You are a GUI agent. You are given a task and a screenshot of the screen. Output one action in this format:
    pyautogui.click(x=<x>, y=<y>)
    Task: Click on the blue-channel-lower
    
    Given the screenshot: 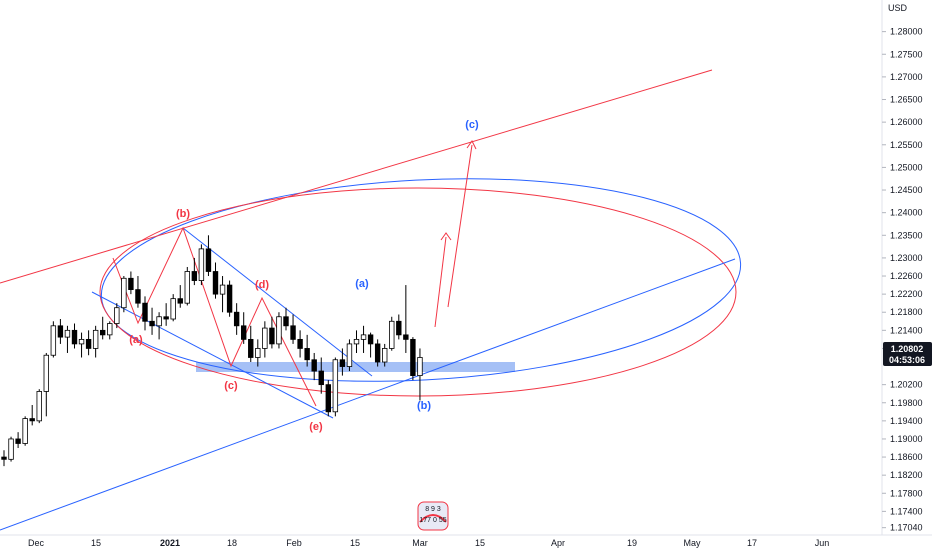 What is the action you would take?
    pyautogui.click(x=212, y=355)
    